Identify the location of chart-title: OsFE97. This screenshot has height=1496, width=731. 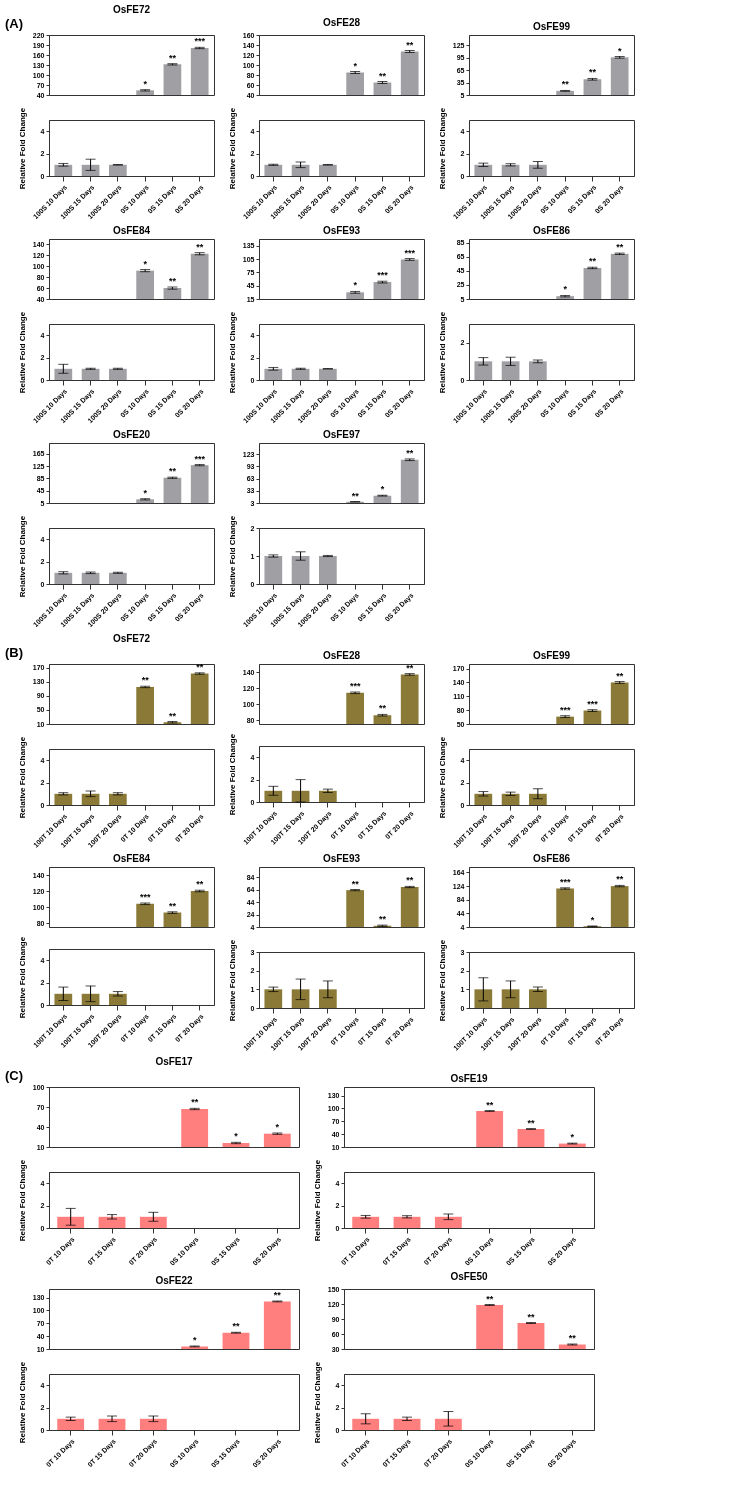
(341, 434).